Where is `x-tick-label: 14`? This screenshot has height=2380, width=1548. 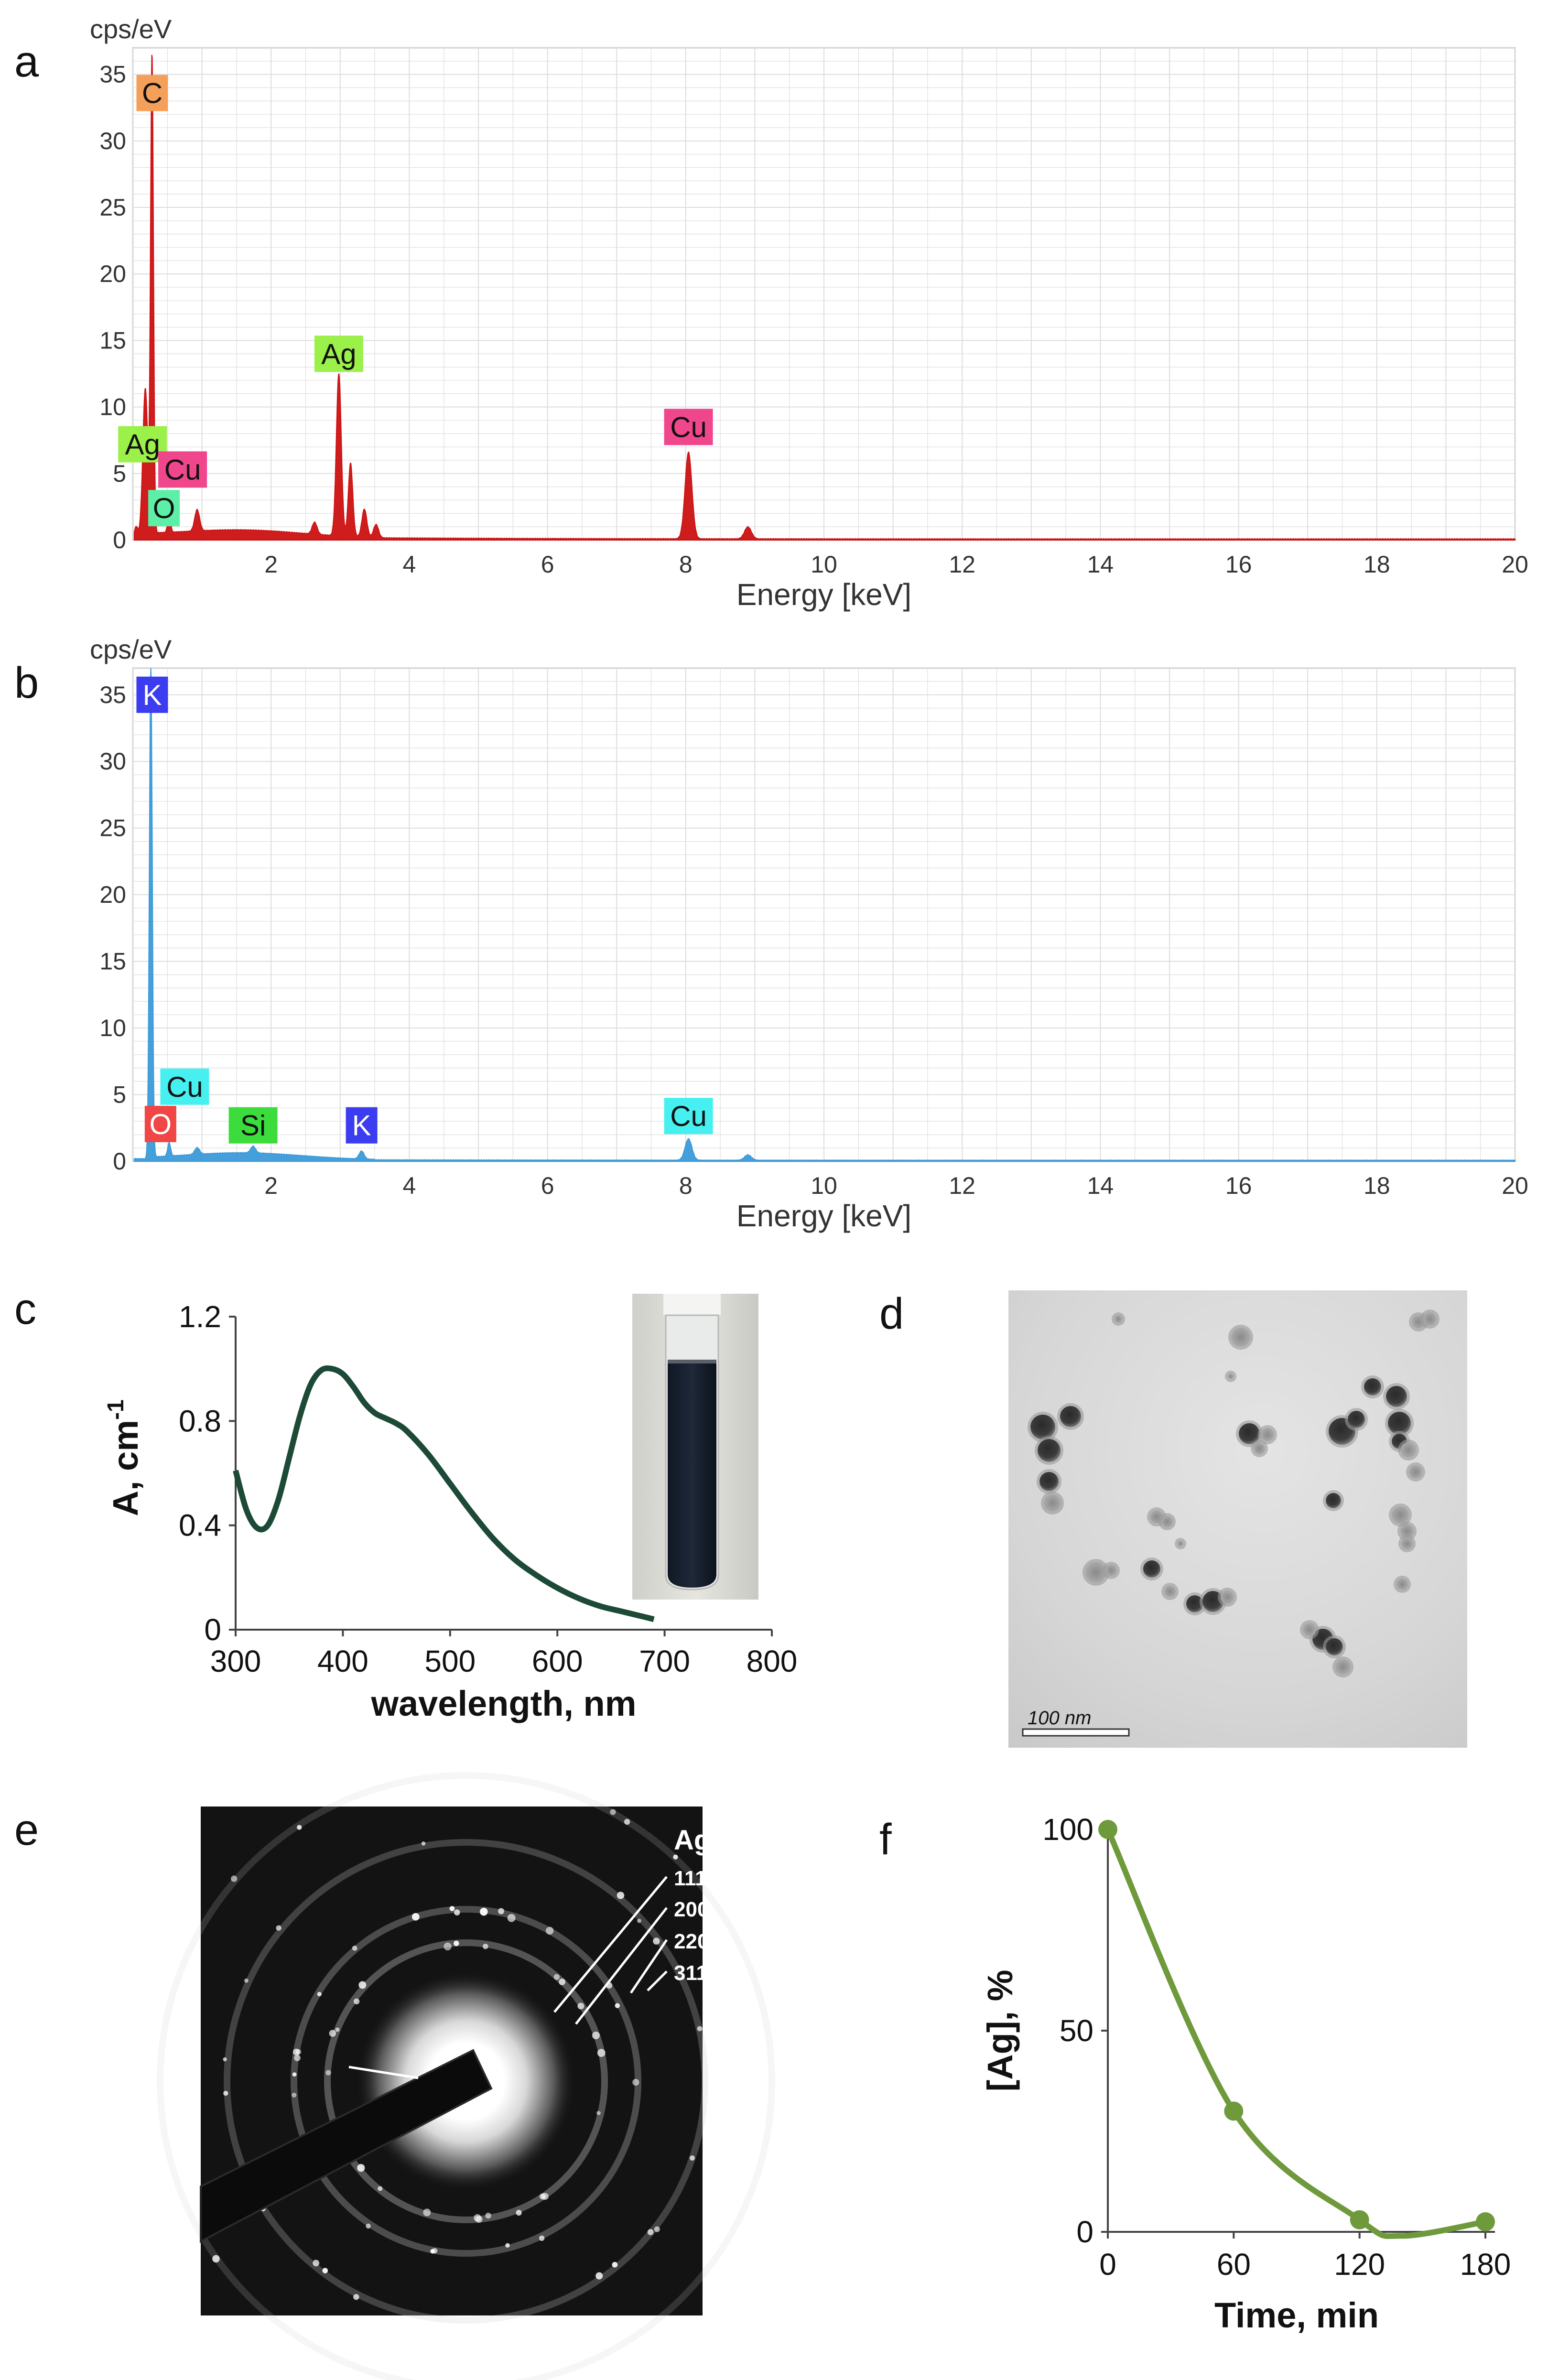
x-tick-label: 14 is located at coordinates (1100, 1186).